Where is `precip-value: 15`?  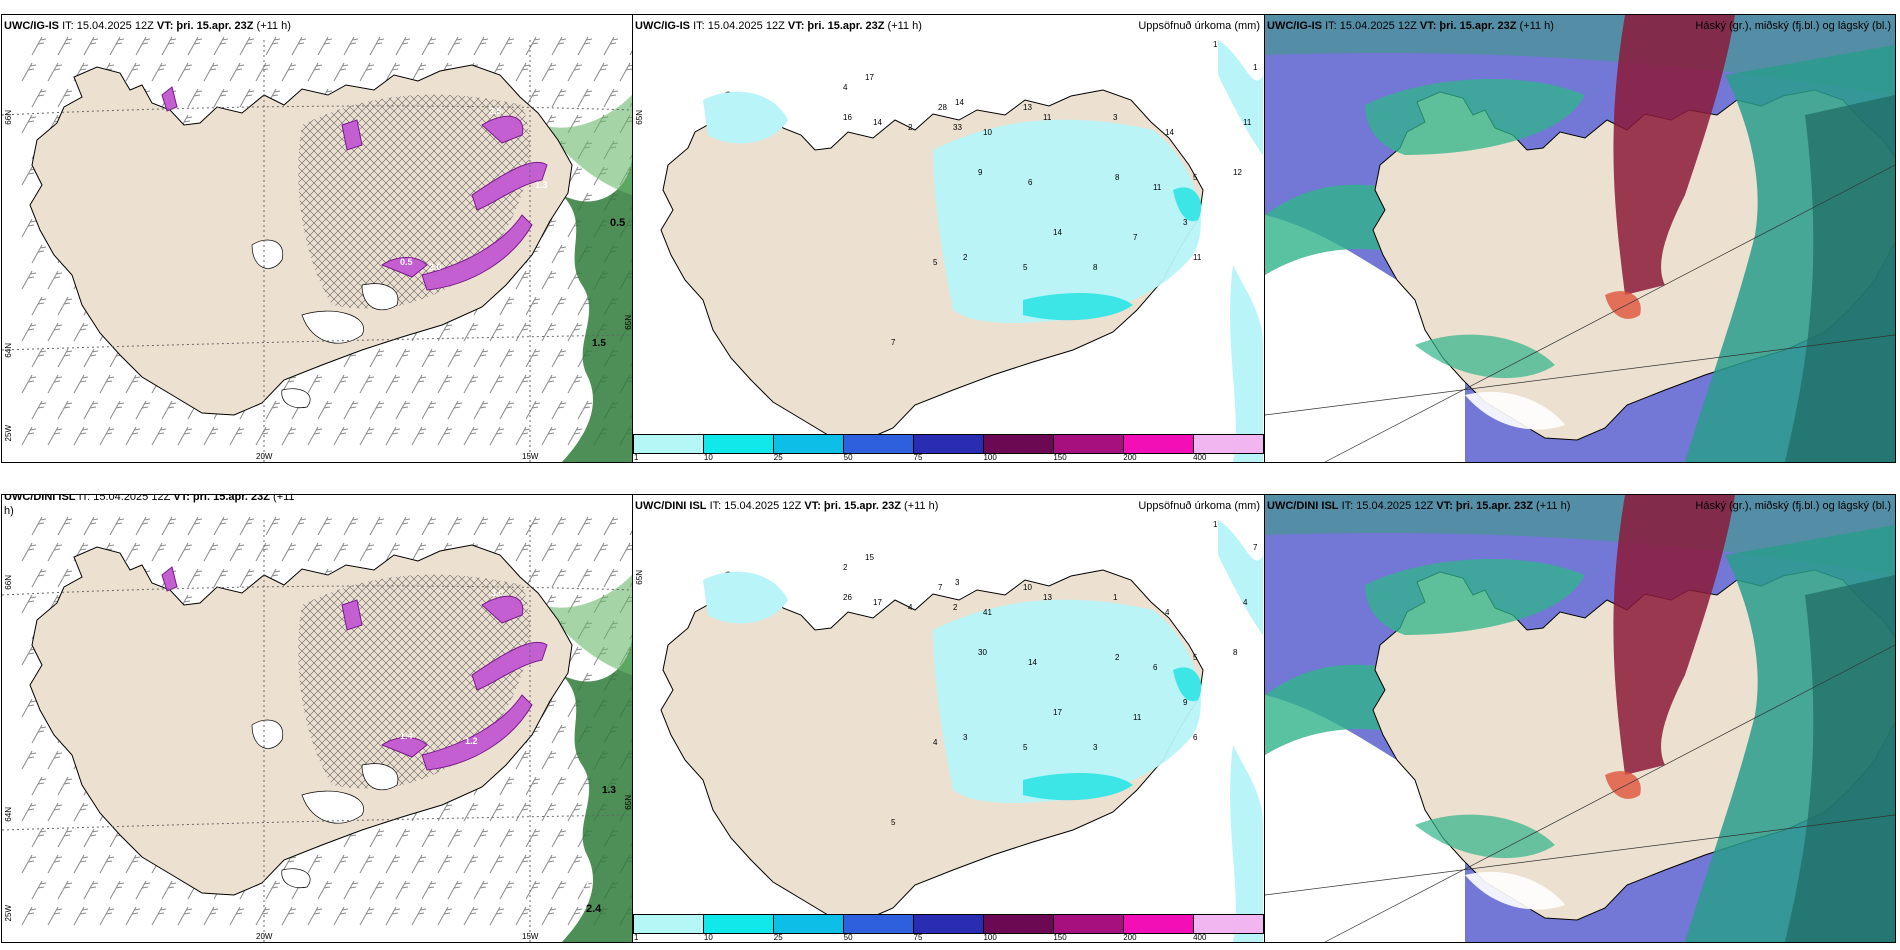
precip-value: 15 is located at coordinates (869, 557).